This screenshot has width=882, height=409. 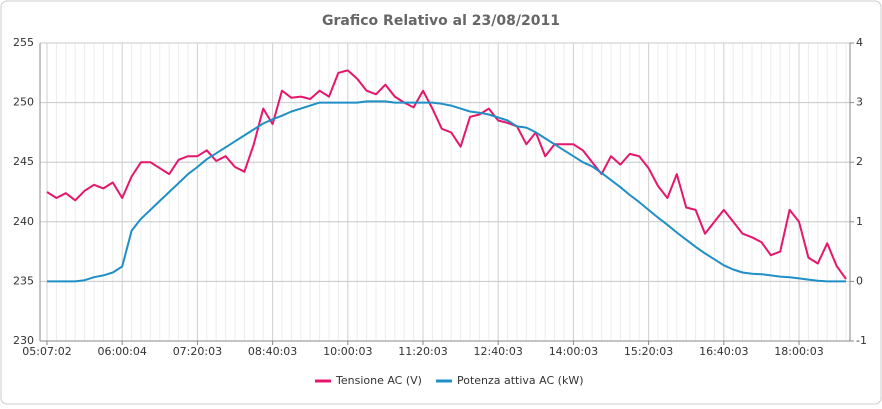 What do you see at coordinates (441, 21) in the screenshot?
I see `chart-title: Grafico Relativo al 23/08/2011` at bounding box center [441, 21].